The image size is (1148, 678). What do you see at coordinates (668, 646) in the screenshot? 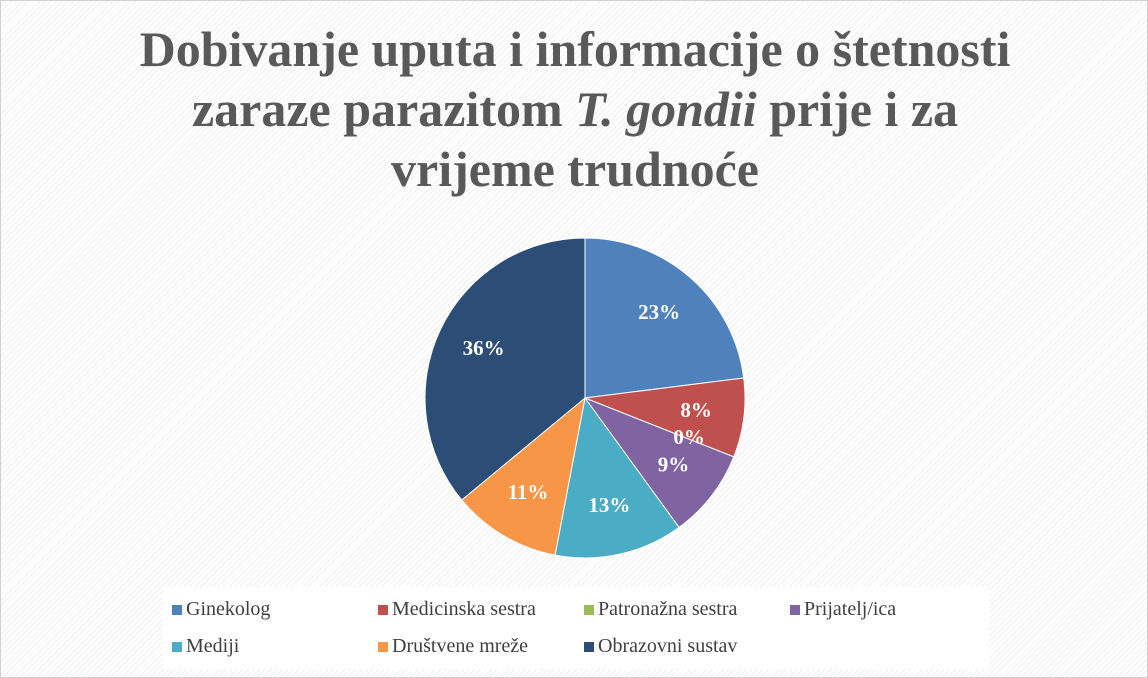
I see `legend-label: Obrazovni sustav` at bounding box center [668, 646].